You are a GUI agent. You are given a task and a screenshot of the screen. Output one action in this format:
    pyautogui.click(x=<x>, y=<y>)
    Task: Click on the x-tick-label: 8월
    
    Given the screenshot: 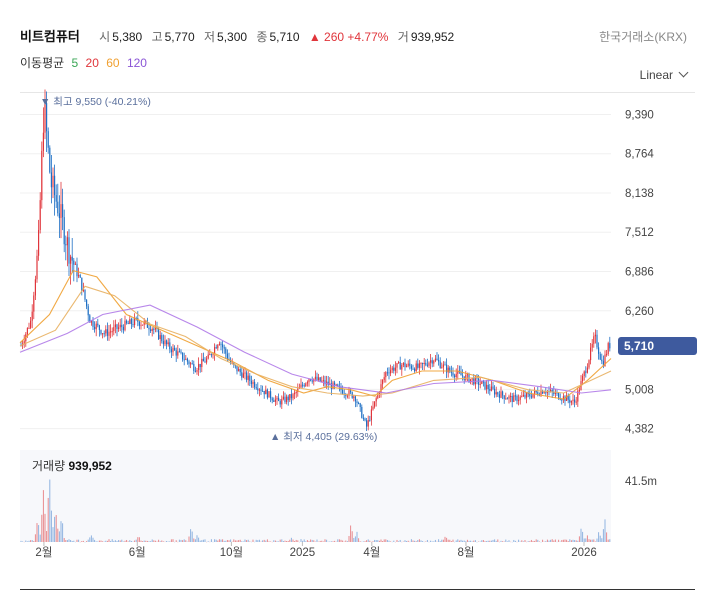 What is the action you would take?
    pyautogui.click(x=465, y=552)
    